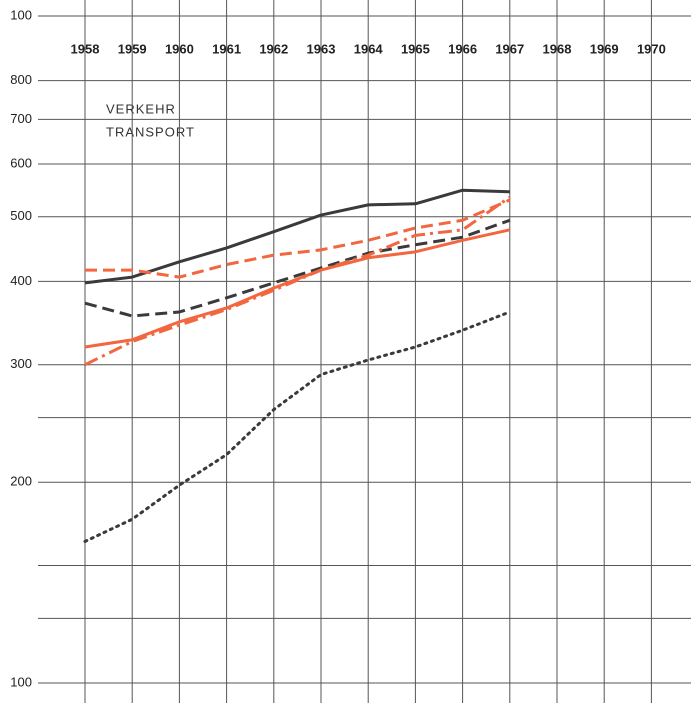 The image size is (691, 703). I want to click on y-tick-label: 300, so click(21, 363).